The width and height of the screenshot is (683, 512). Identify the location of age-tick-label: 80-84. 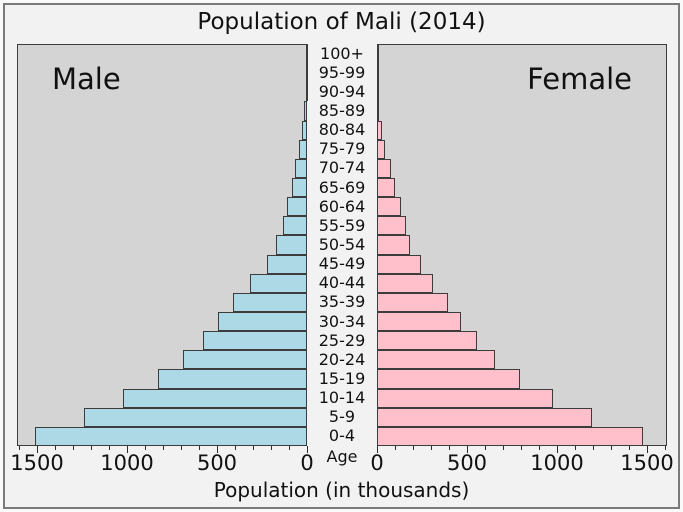
(342, 130).